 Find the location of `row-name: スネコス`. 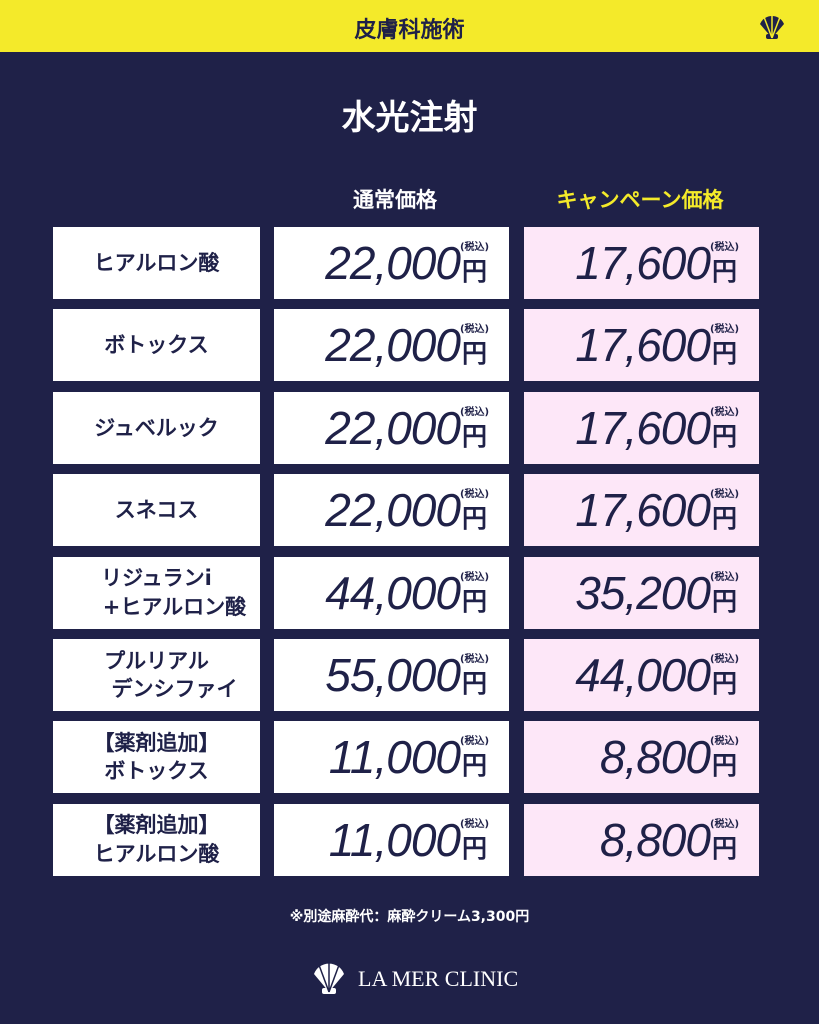

row-name: スネコス is located at coordinates (156, 510).